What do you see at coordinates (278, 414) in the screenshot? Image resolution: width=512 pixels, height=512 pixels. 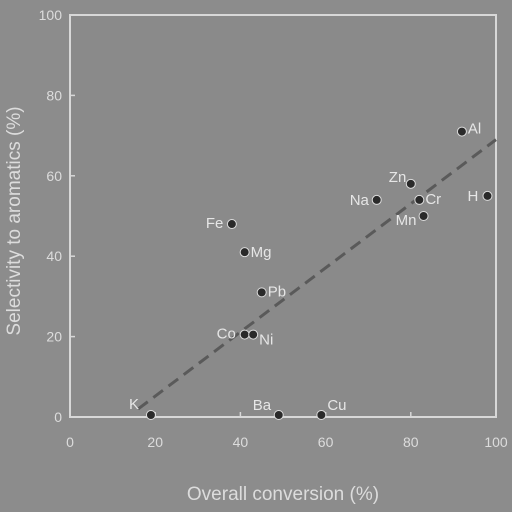 I see `data-point-ba` at bounding box center [278, 414].